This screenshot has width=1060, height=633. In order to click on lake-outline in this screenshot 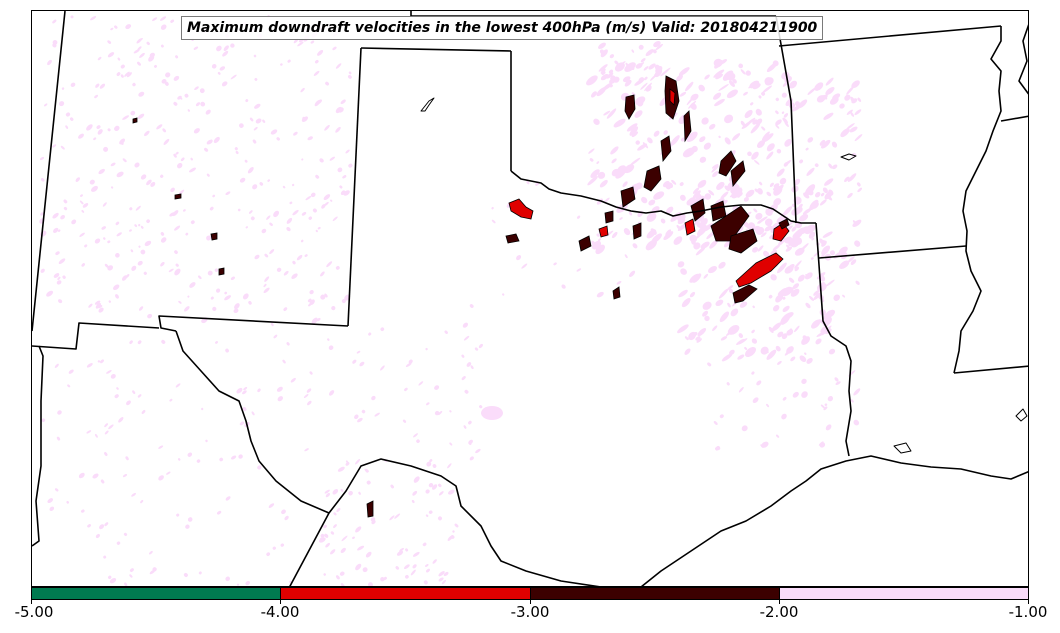, I will do `click(902, 448)`.